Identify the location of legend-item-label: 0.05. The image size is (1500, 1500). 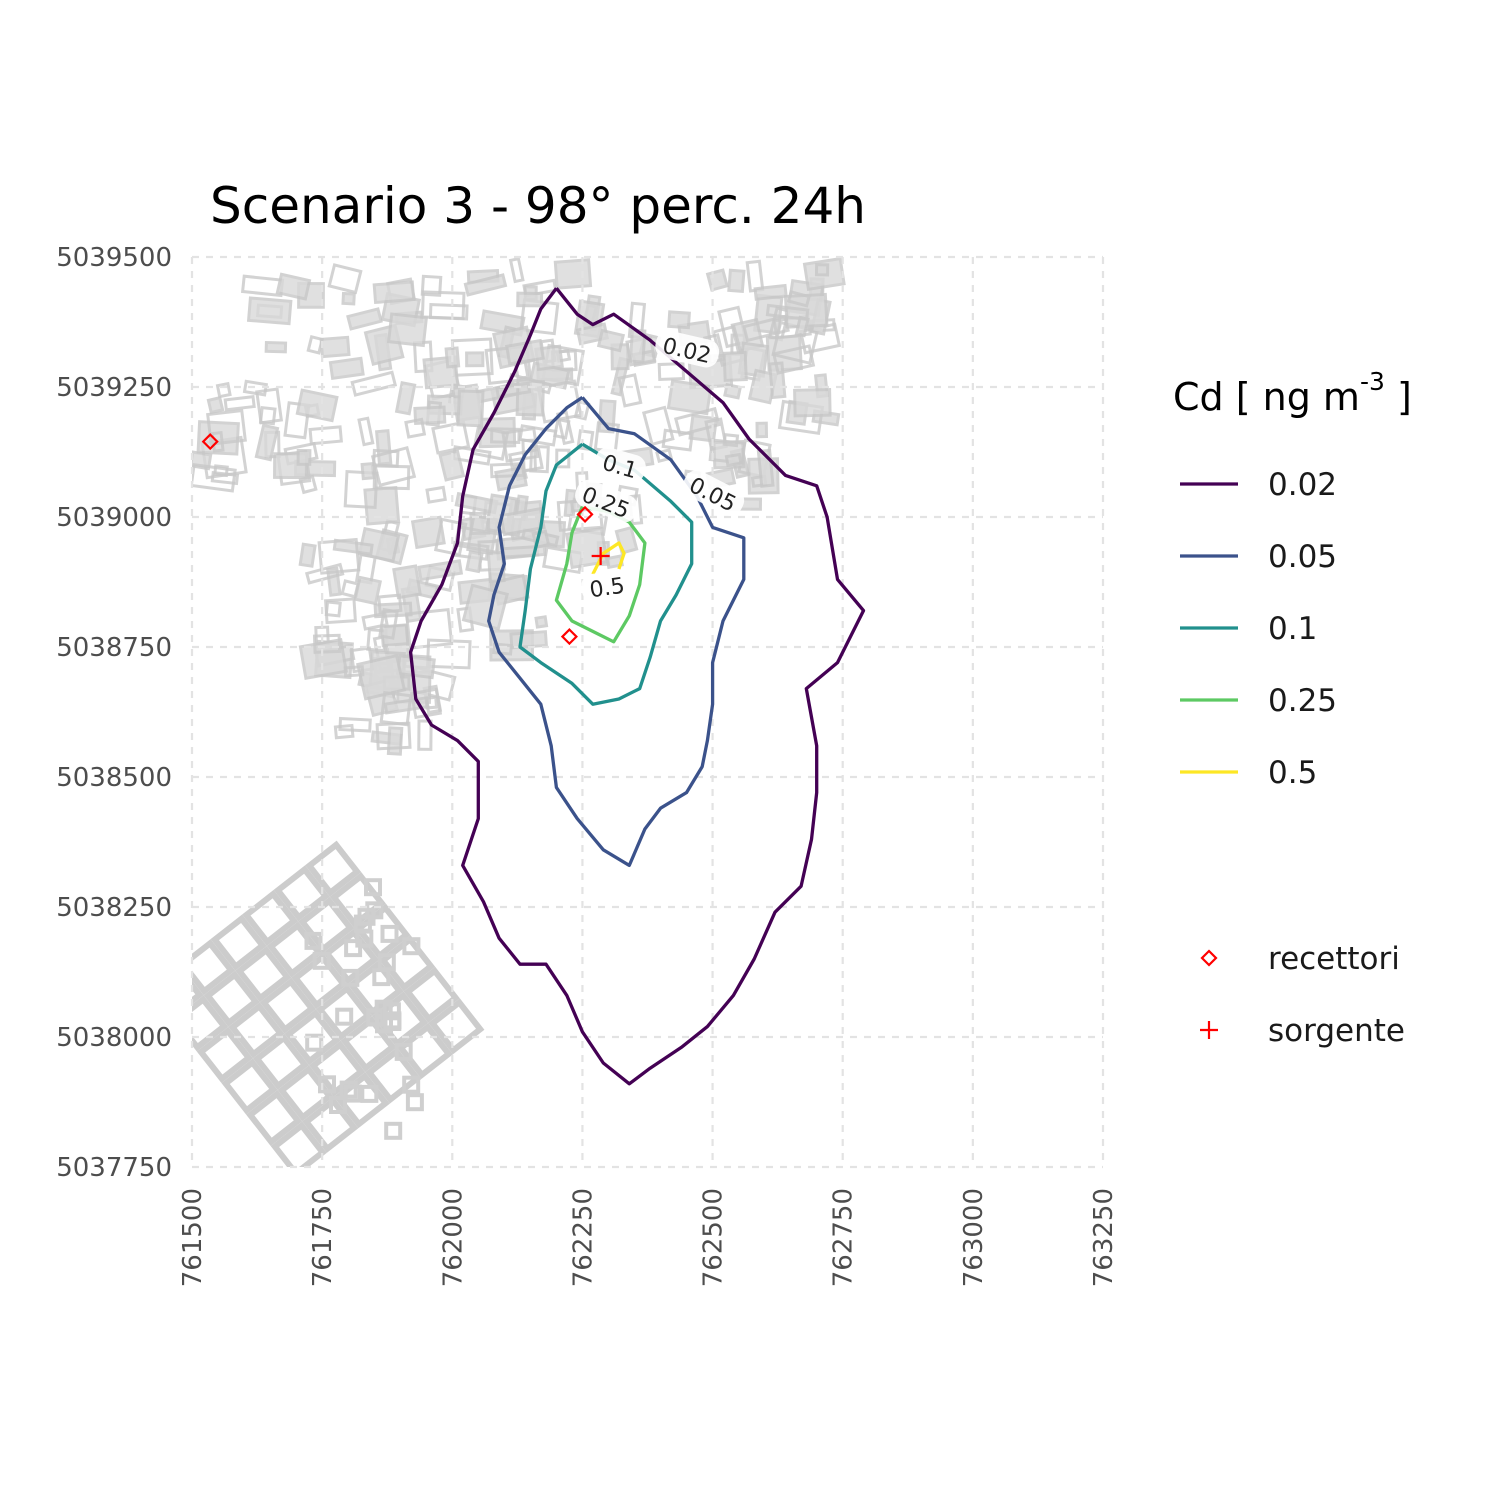
(1302, 557).